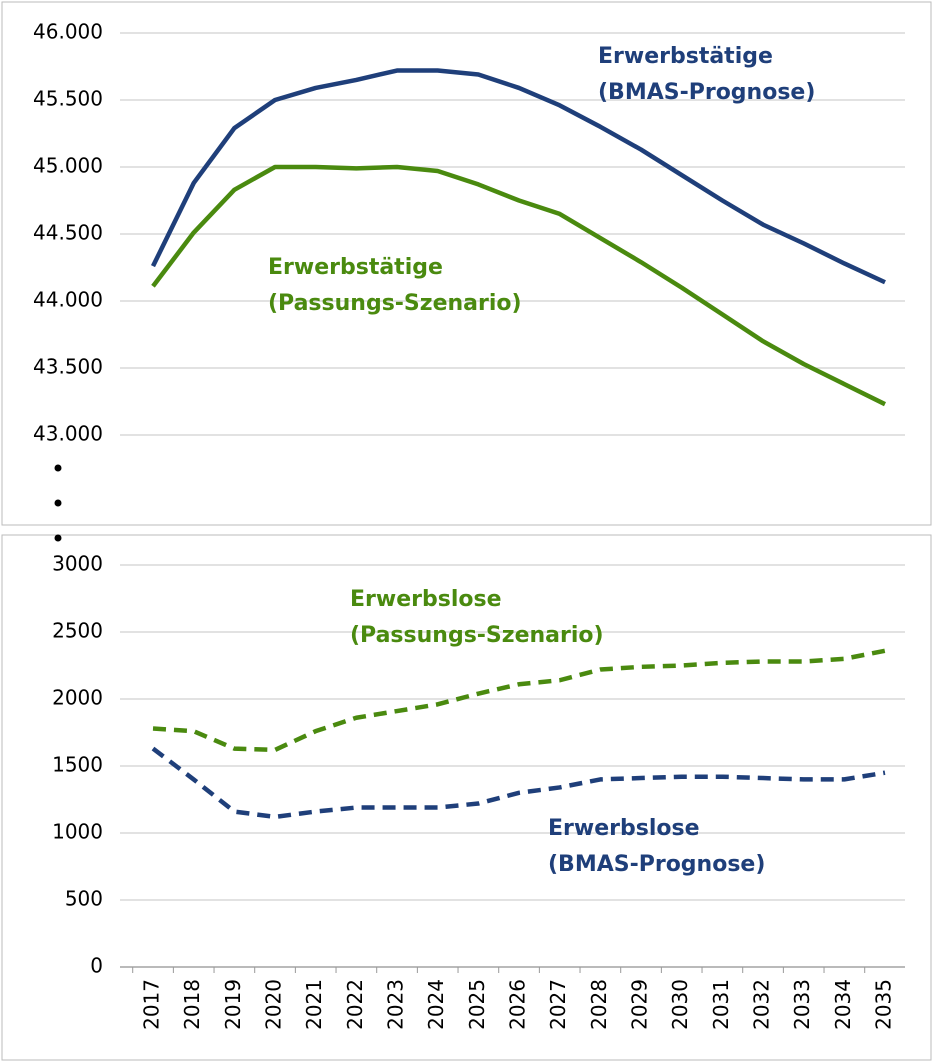  What do you see at coordinates (77, 698) in the screenshot?
I see `y-tick-label: 2000` at bounding box center [77, 698].